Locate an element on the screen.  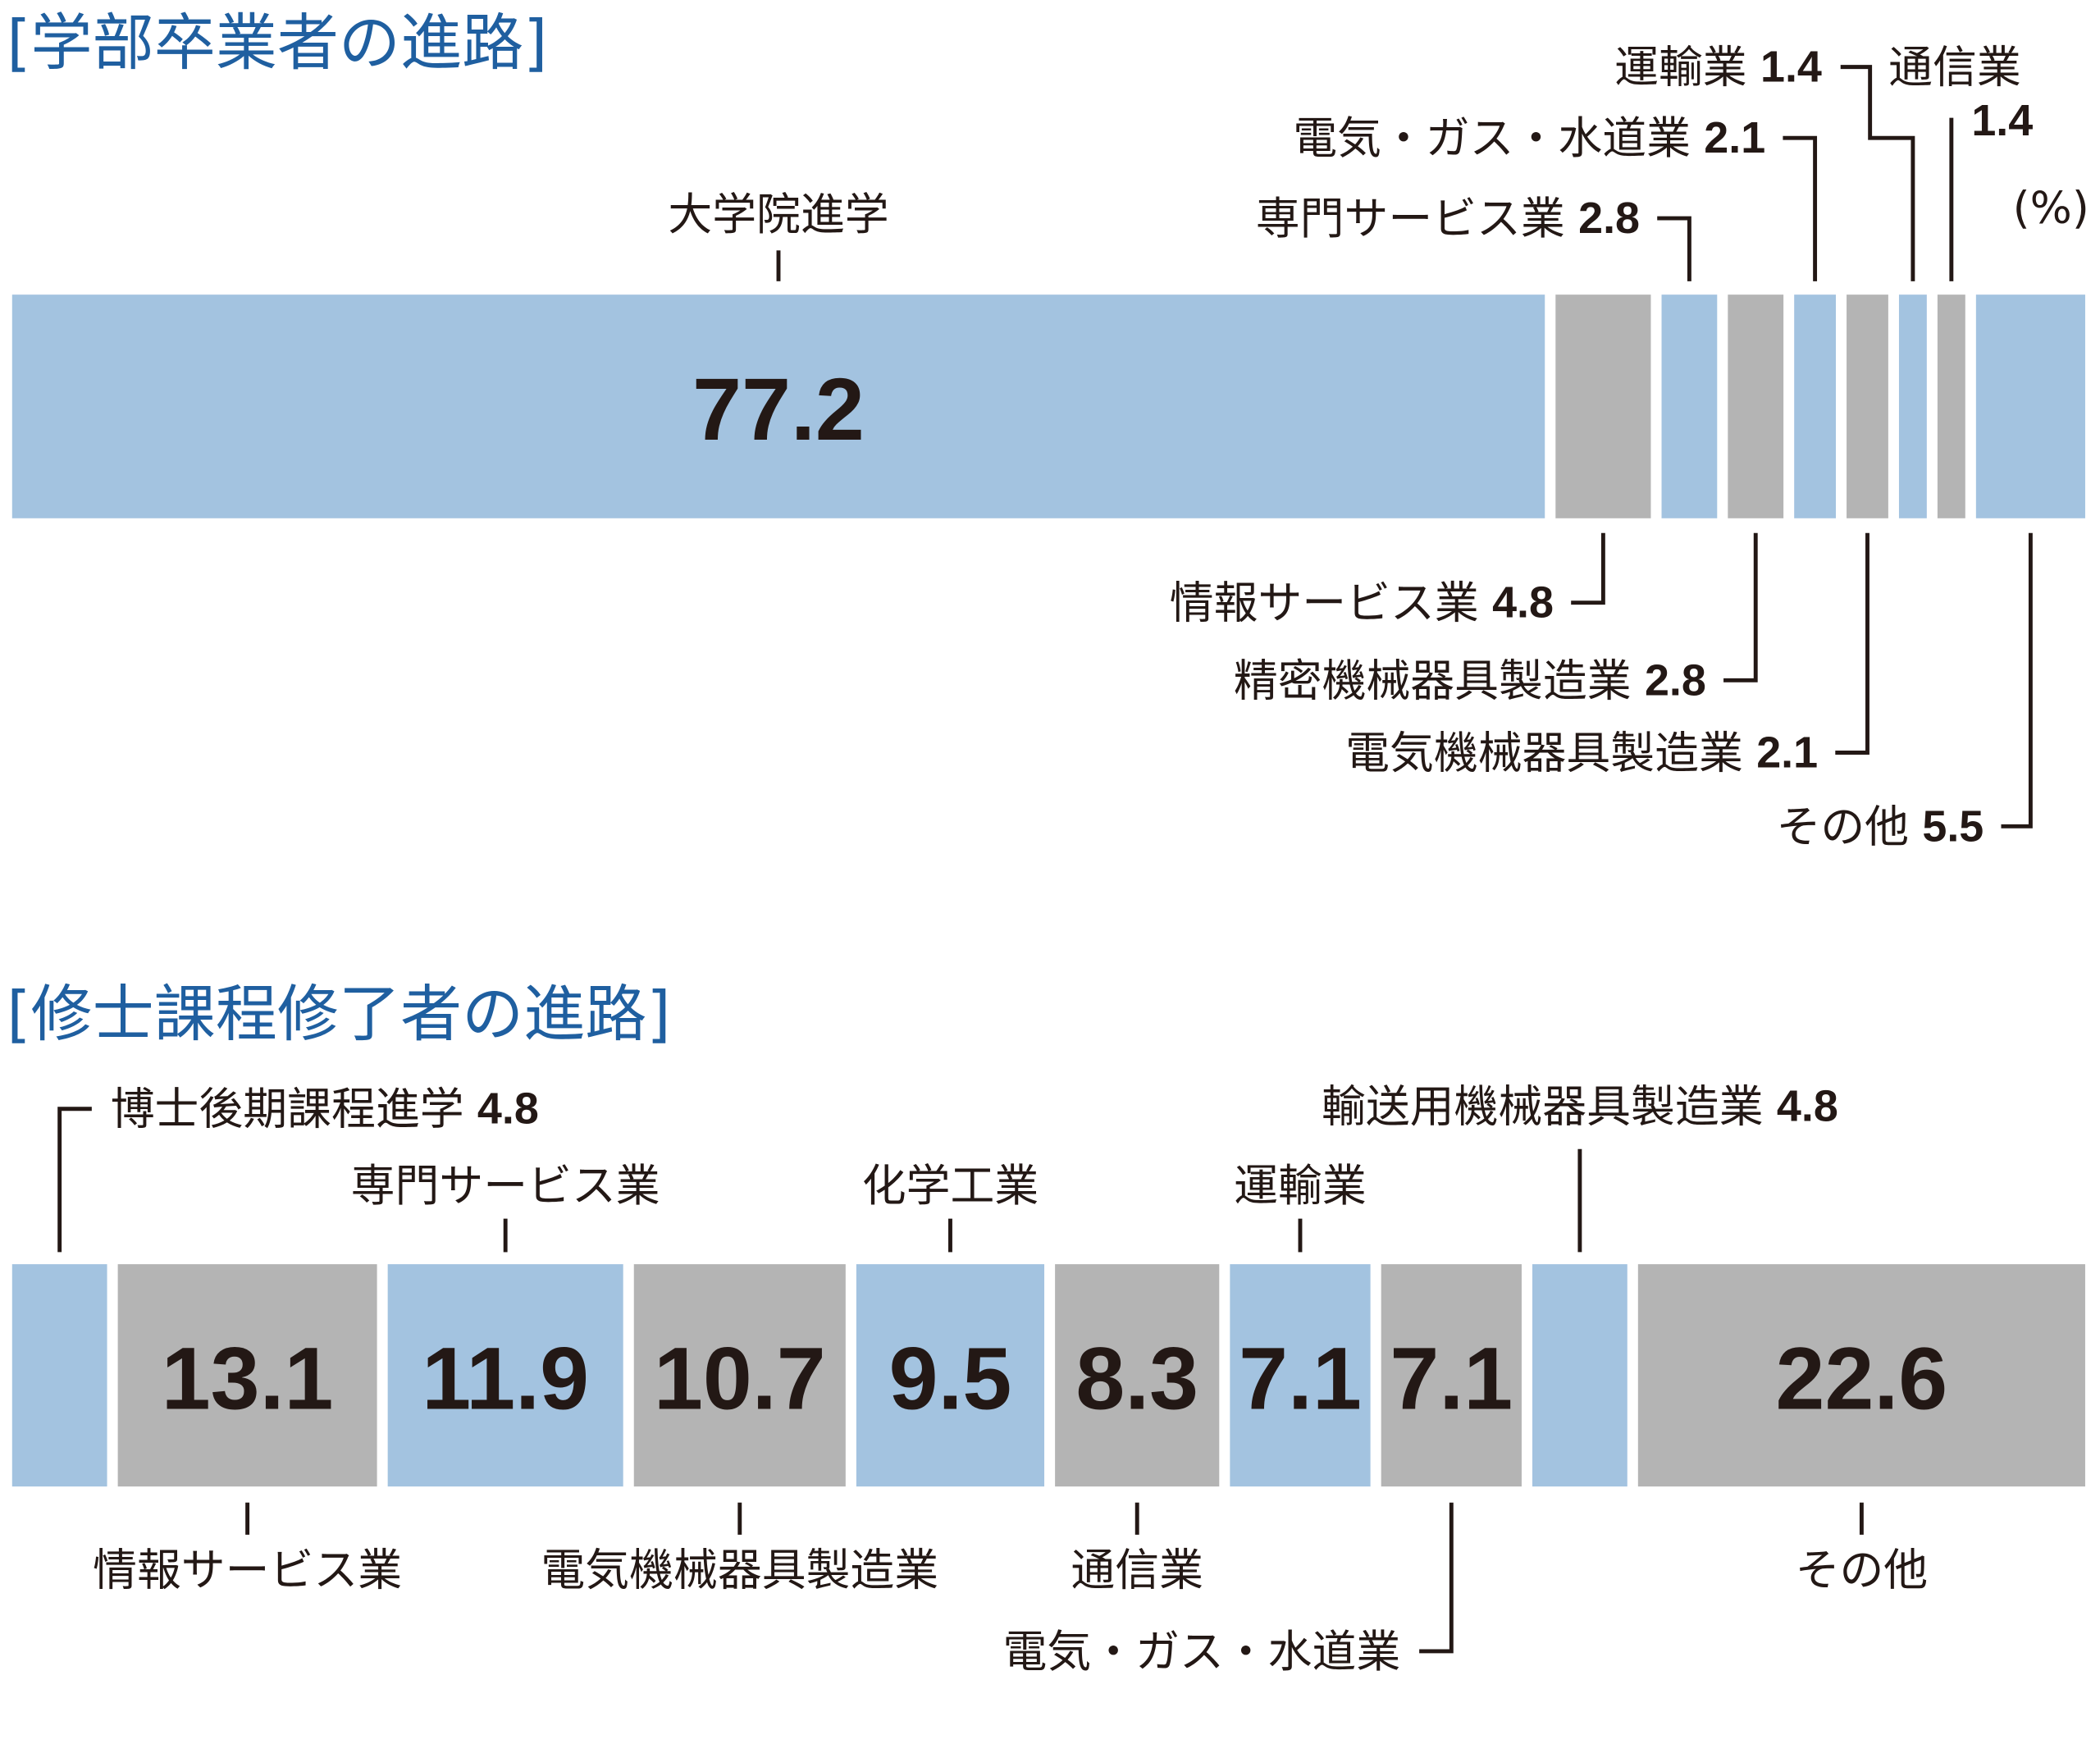
chart-title: [修士課程修了者の進路] is located at coordinates (338, 1014).